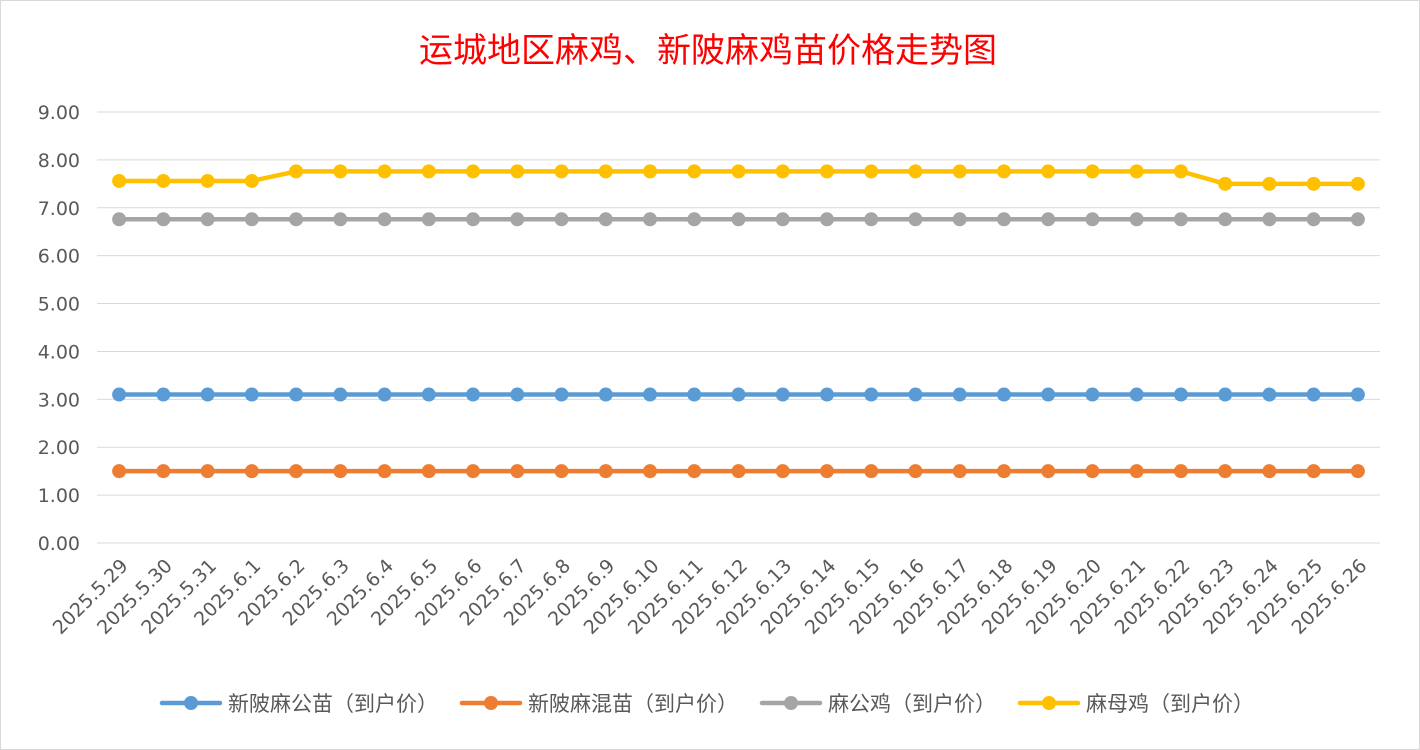  I want to click on y-tick-label: 7.00, so click(59, 209).